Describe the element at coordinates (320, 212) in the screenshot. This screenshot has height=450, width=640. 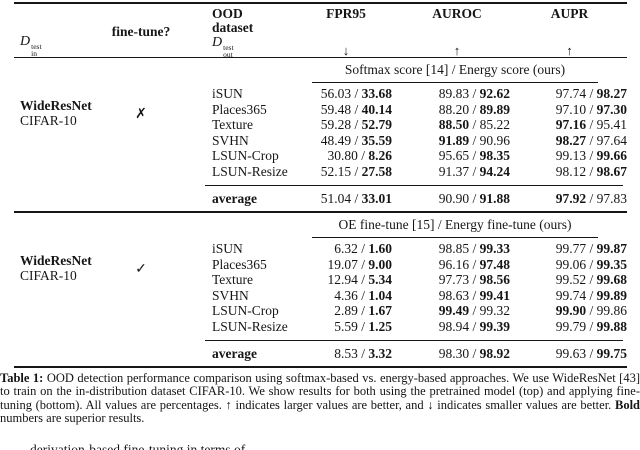
I see `block-divider-rule` at that location.